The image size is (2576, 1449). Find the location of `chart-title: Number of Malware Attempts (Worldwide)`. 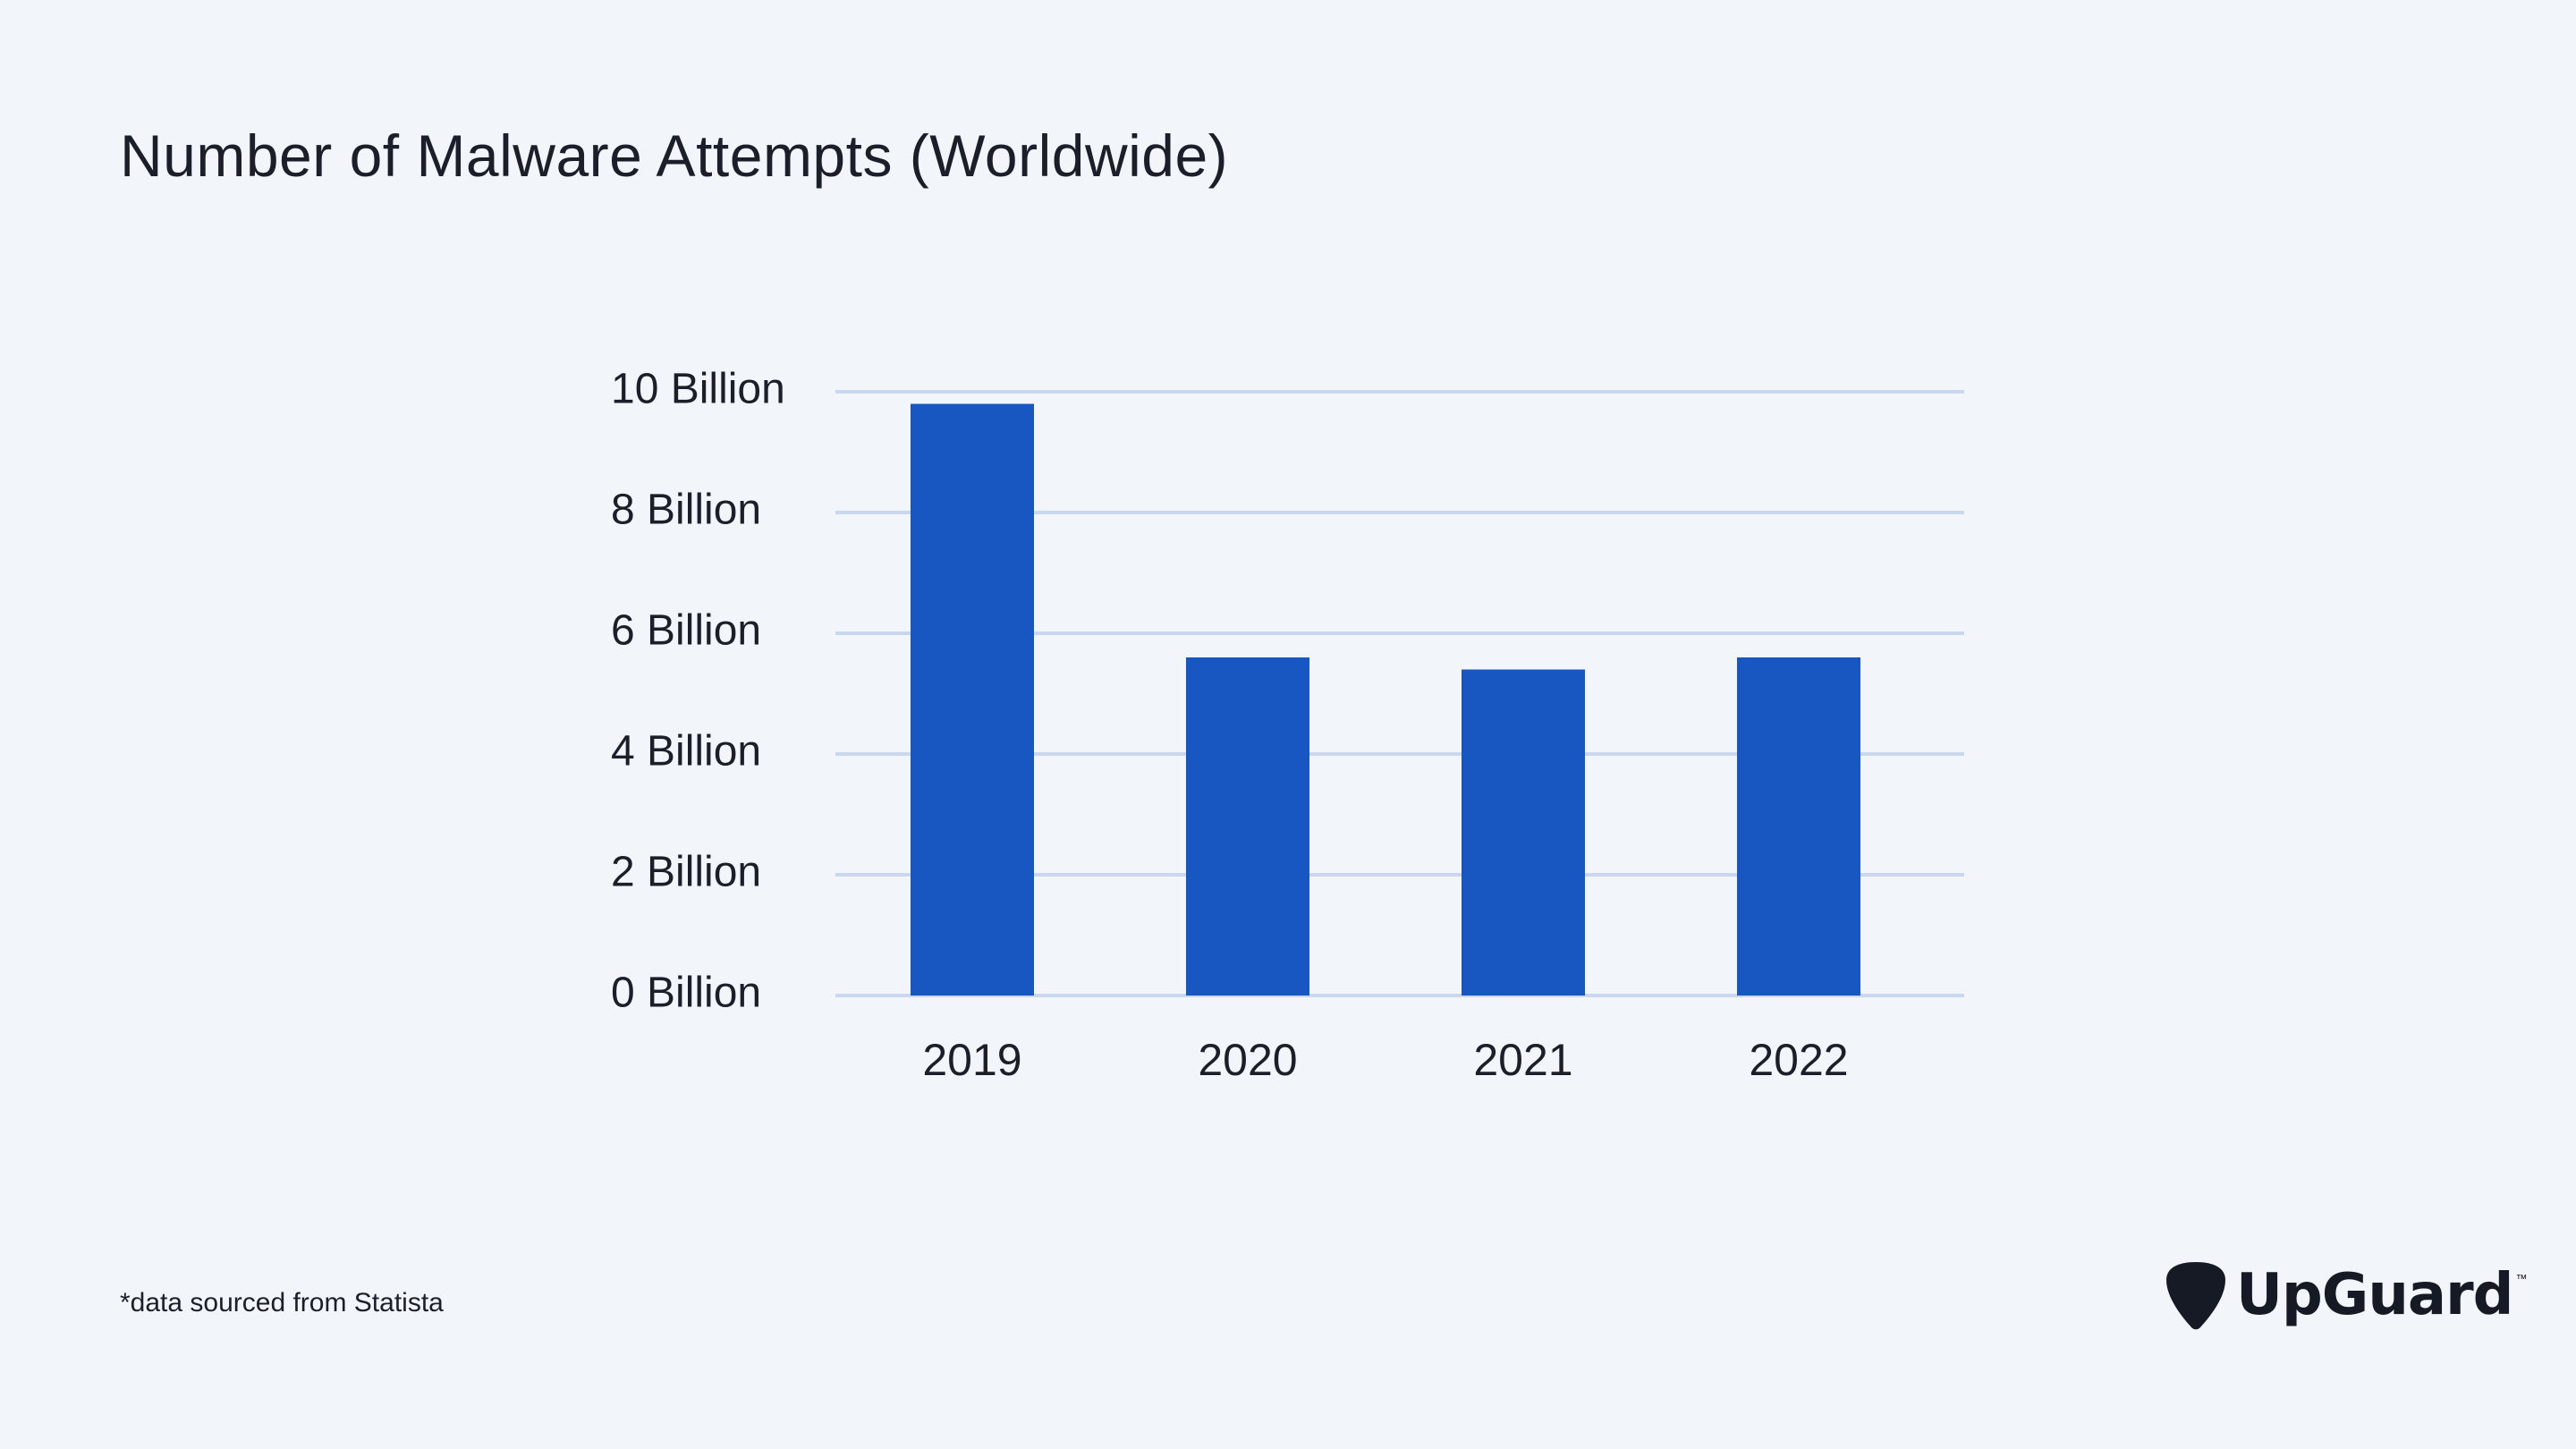

chart-title: Number of Malware Attempts (Worldwide) is located at coordinates (674, 156).